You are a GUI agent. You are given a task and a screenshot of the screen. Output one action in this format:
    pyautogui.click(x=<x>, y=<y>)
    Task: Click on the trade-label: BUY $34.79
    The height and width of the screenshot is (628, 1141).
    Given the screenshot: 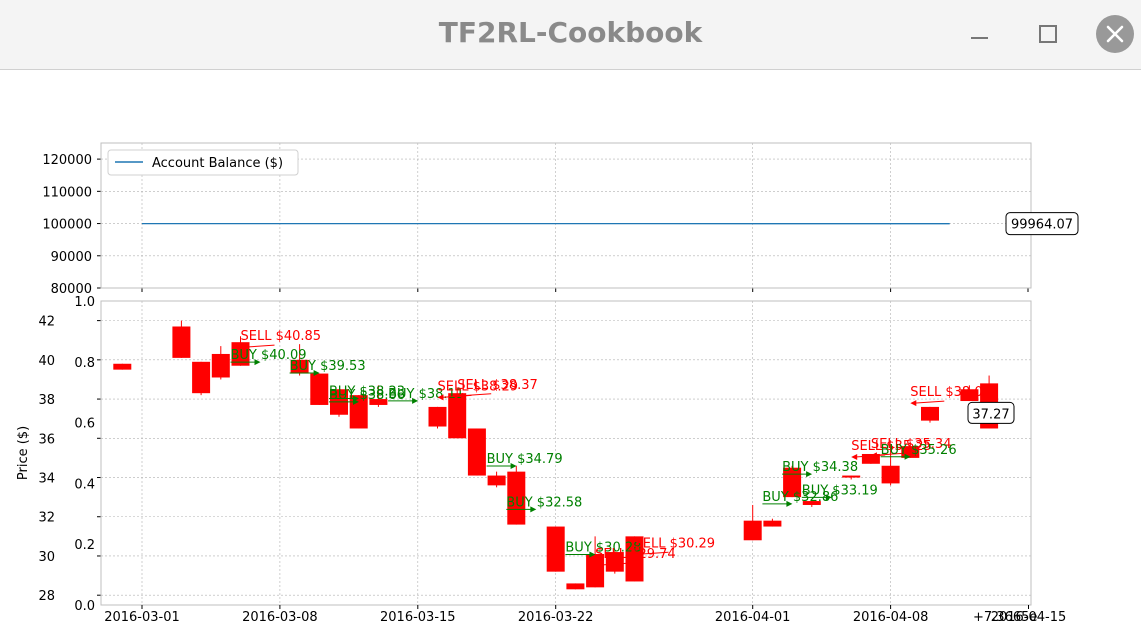 What is the action you would take?
    pyautogui.click(x=525, y=459)
    